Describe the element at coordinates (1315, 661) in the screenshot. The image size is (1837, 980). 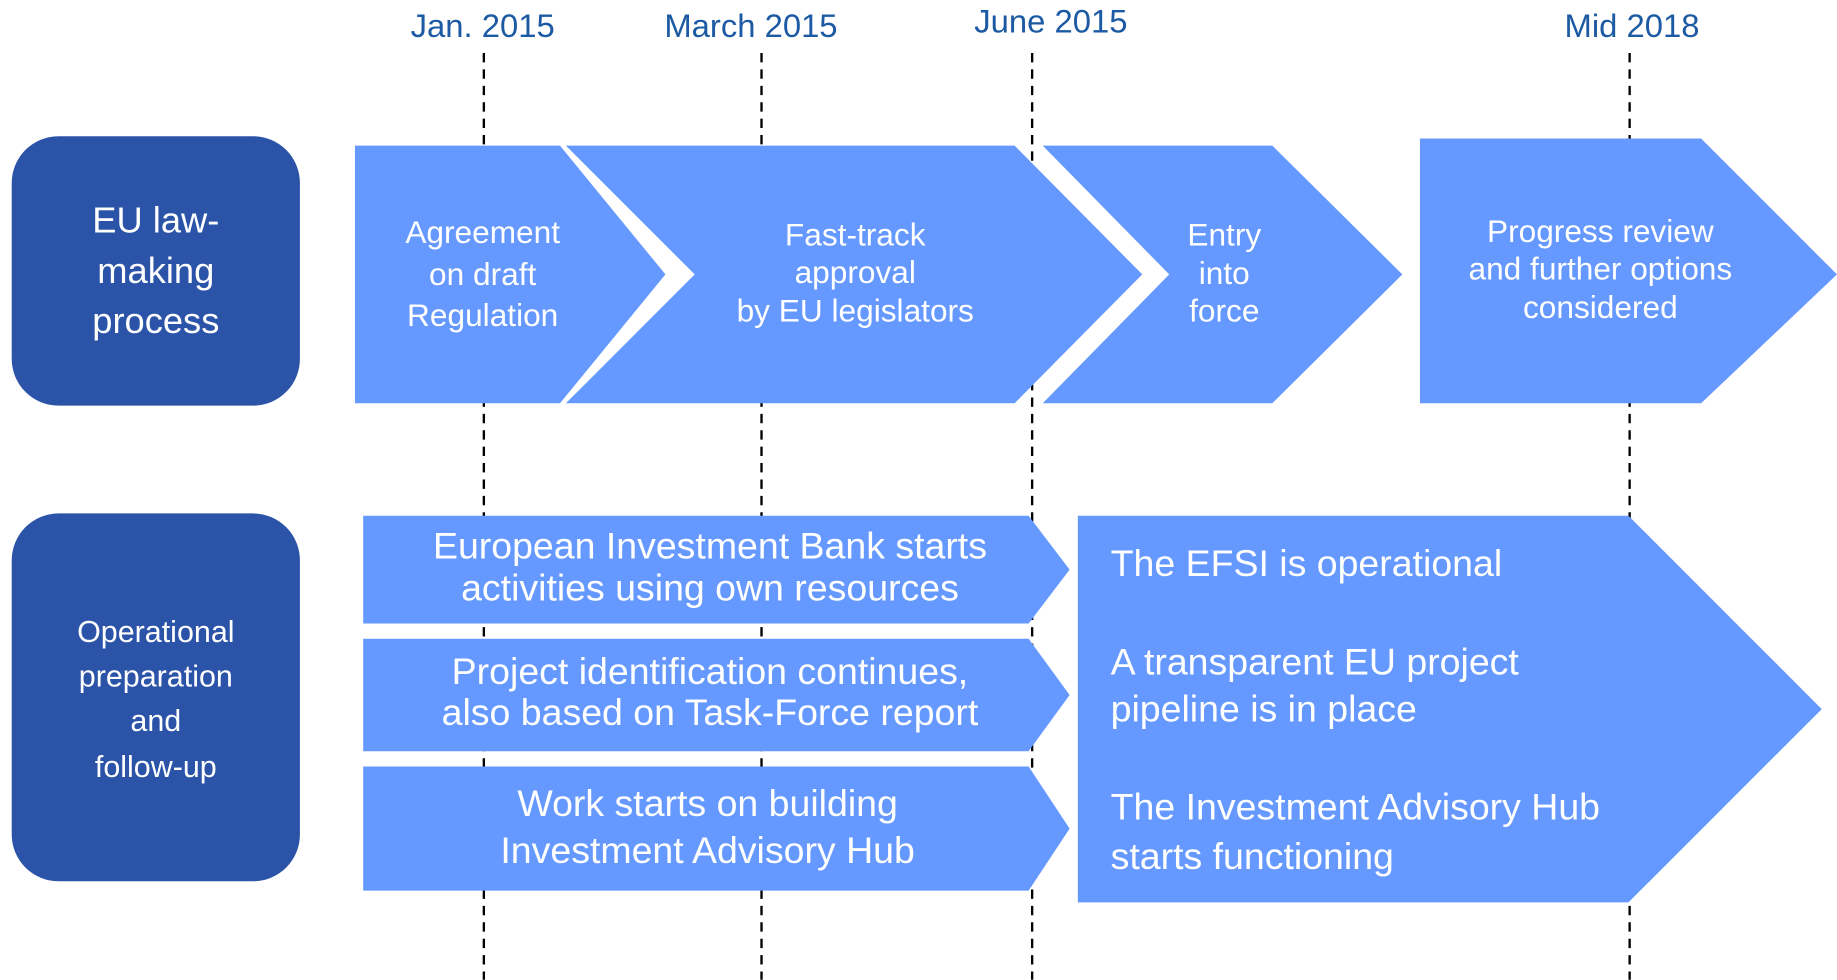
I see `result-text: A transparent EU project` at that location.